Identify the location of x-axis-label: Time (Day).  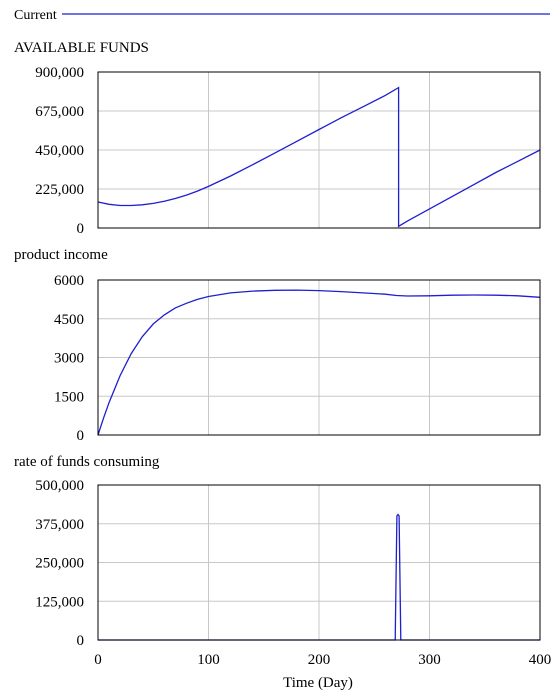
(318, 683).